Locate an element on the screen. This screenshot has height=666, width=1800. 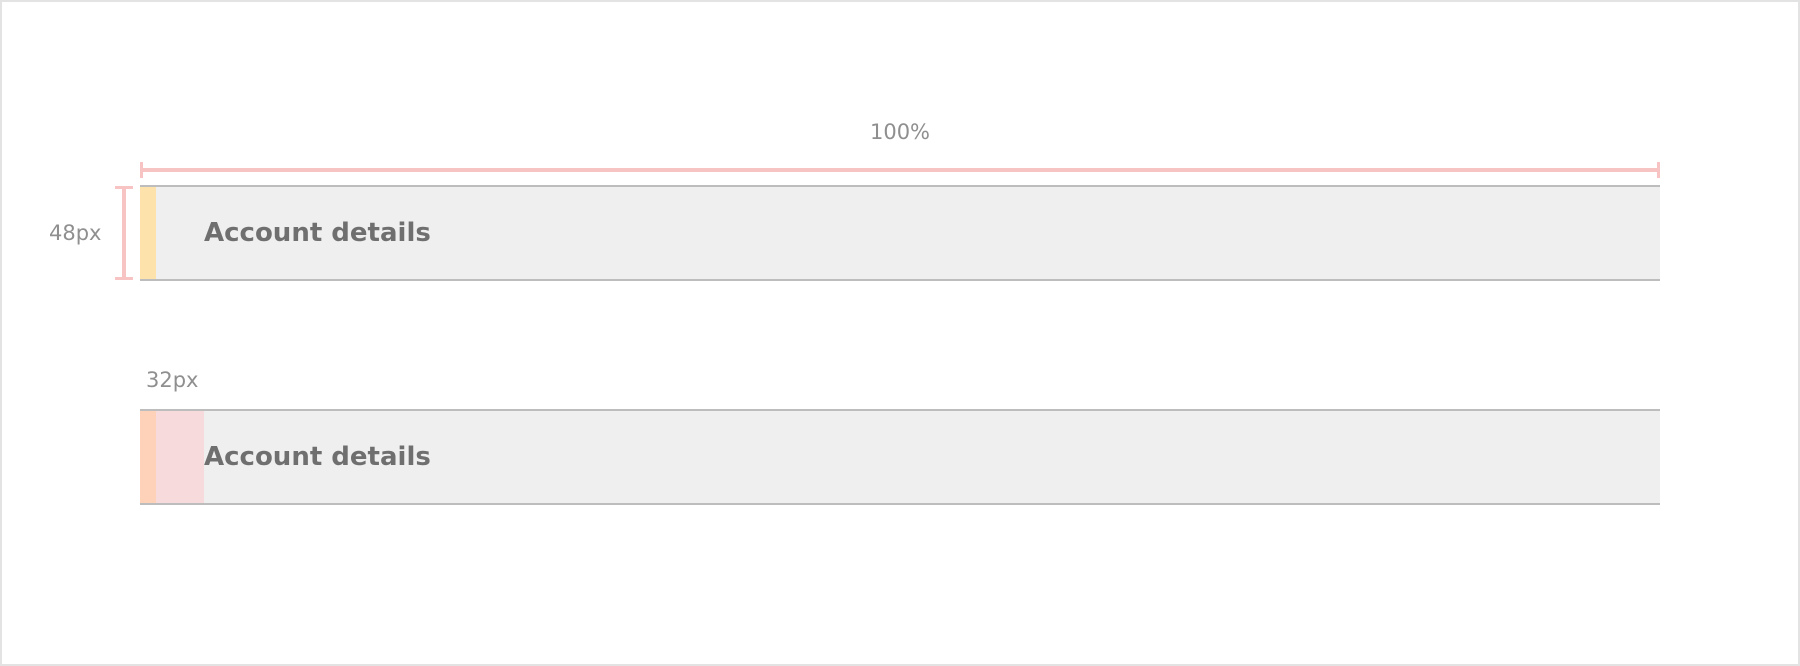
height-dimension-label: 48px is located at coordinates (75, 233).